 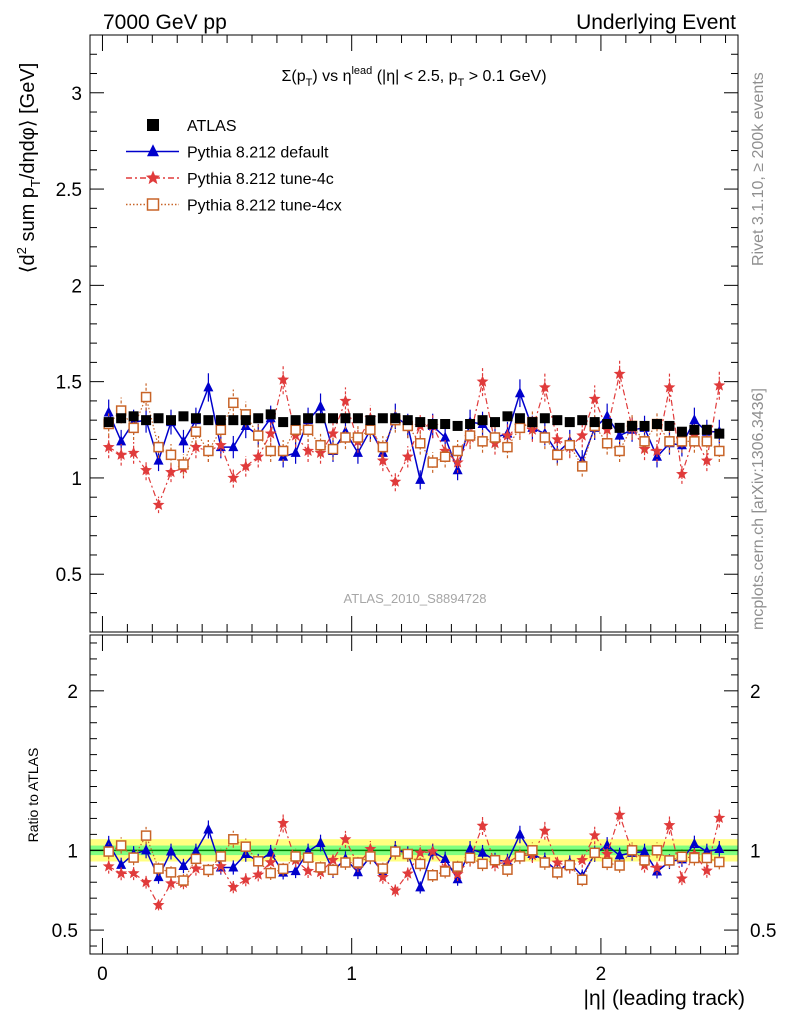 What do you see at coordinates (33, 795) in the screenshot?
I see `ratio-y-axis-label: Ratio to ATLAS` at bounding box center [33, 795].